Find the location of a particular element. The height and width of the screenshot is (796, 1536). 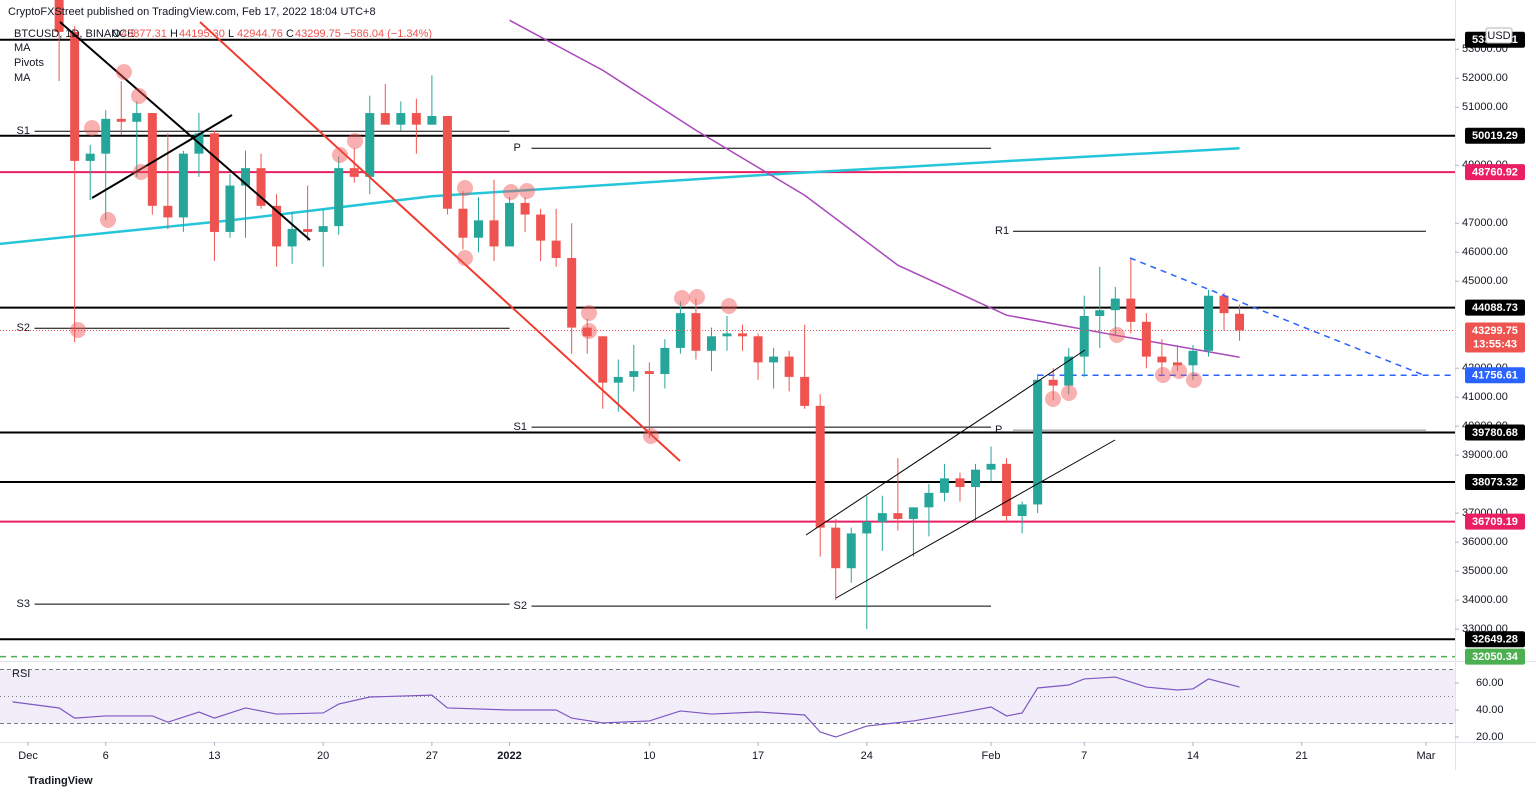

x-tick-label: 27 is located at coordinates (432, 756).